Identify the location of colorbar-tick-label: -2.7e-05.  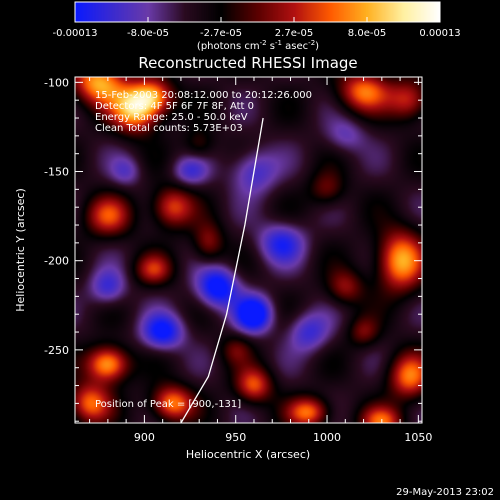
(221, 33).